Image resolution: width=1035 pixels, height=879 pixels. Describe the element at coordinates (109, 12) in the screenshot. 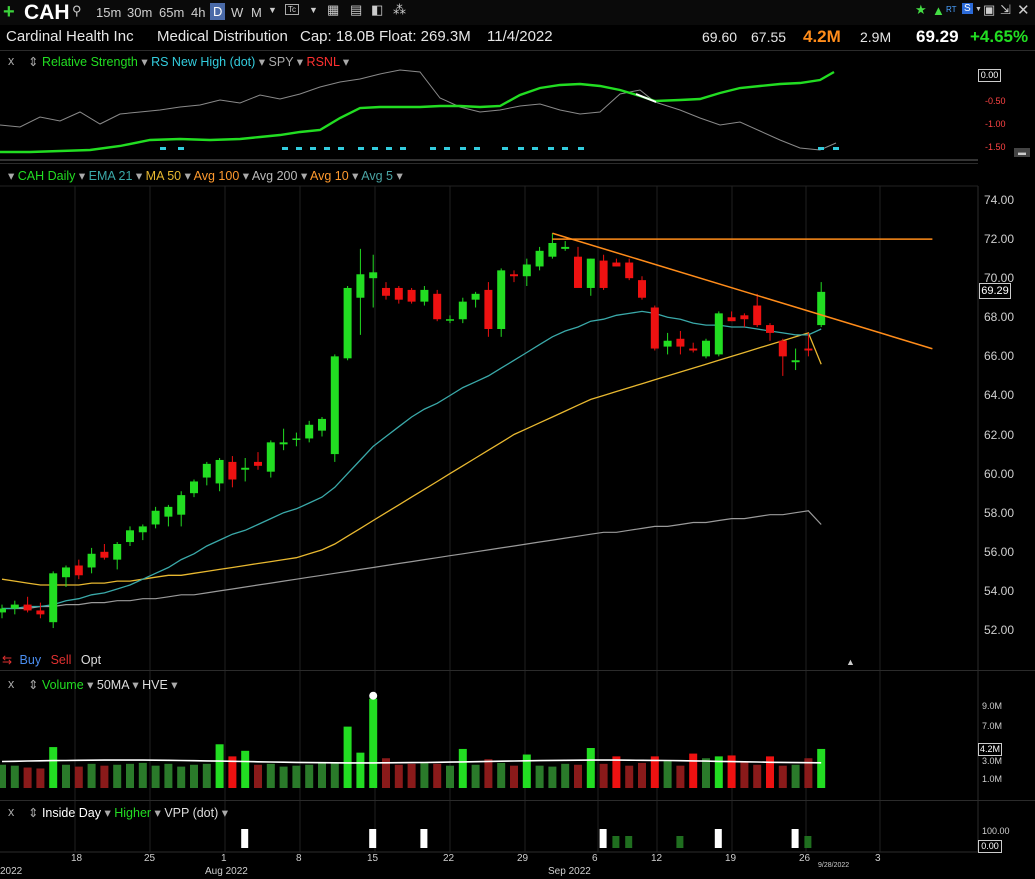

I see `interval-15m: 15m` at that location.